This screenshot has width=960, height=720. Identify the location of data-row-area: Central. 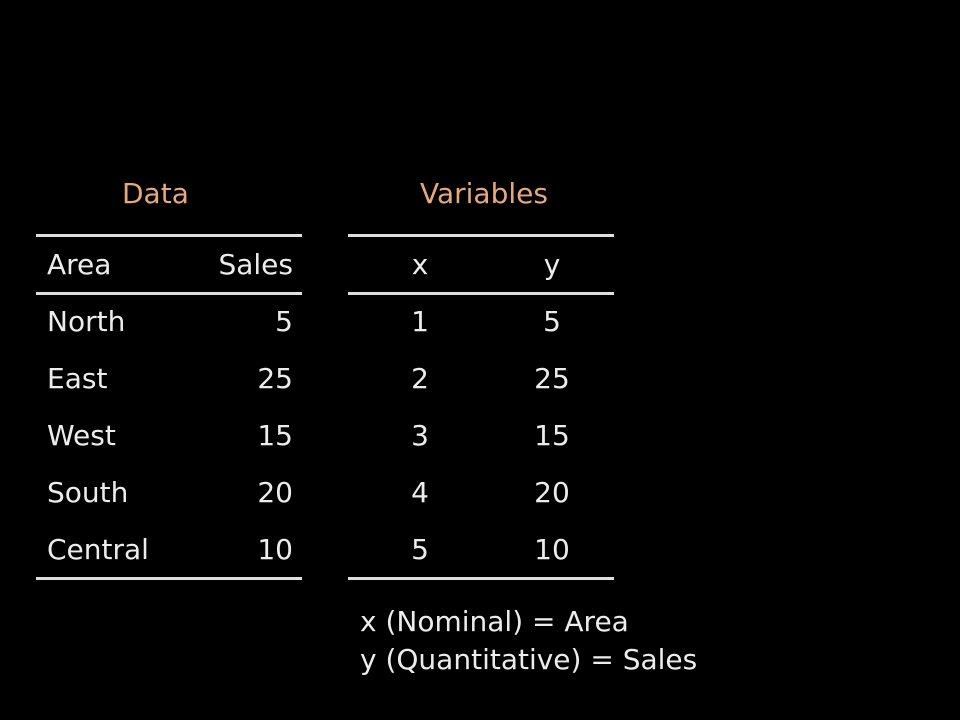
(98, 549).